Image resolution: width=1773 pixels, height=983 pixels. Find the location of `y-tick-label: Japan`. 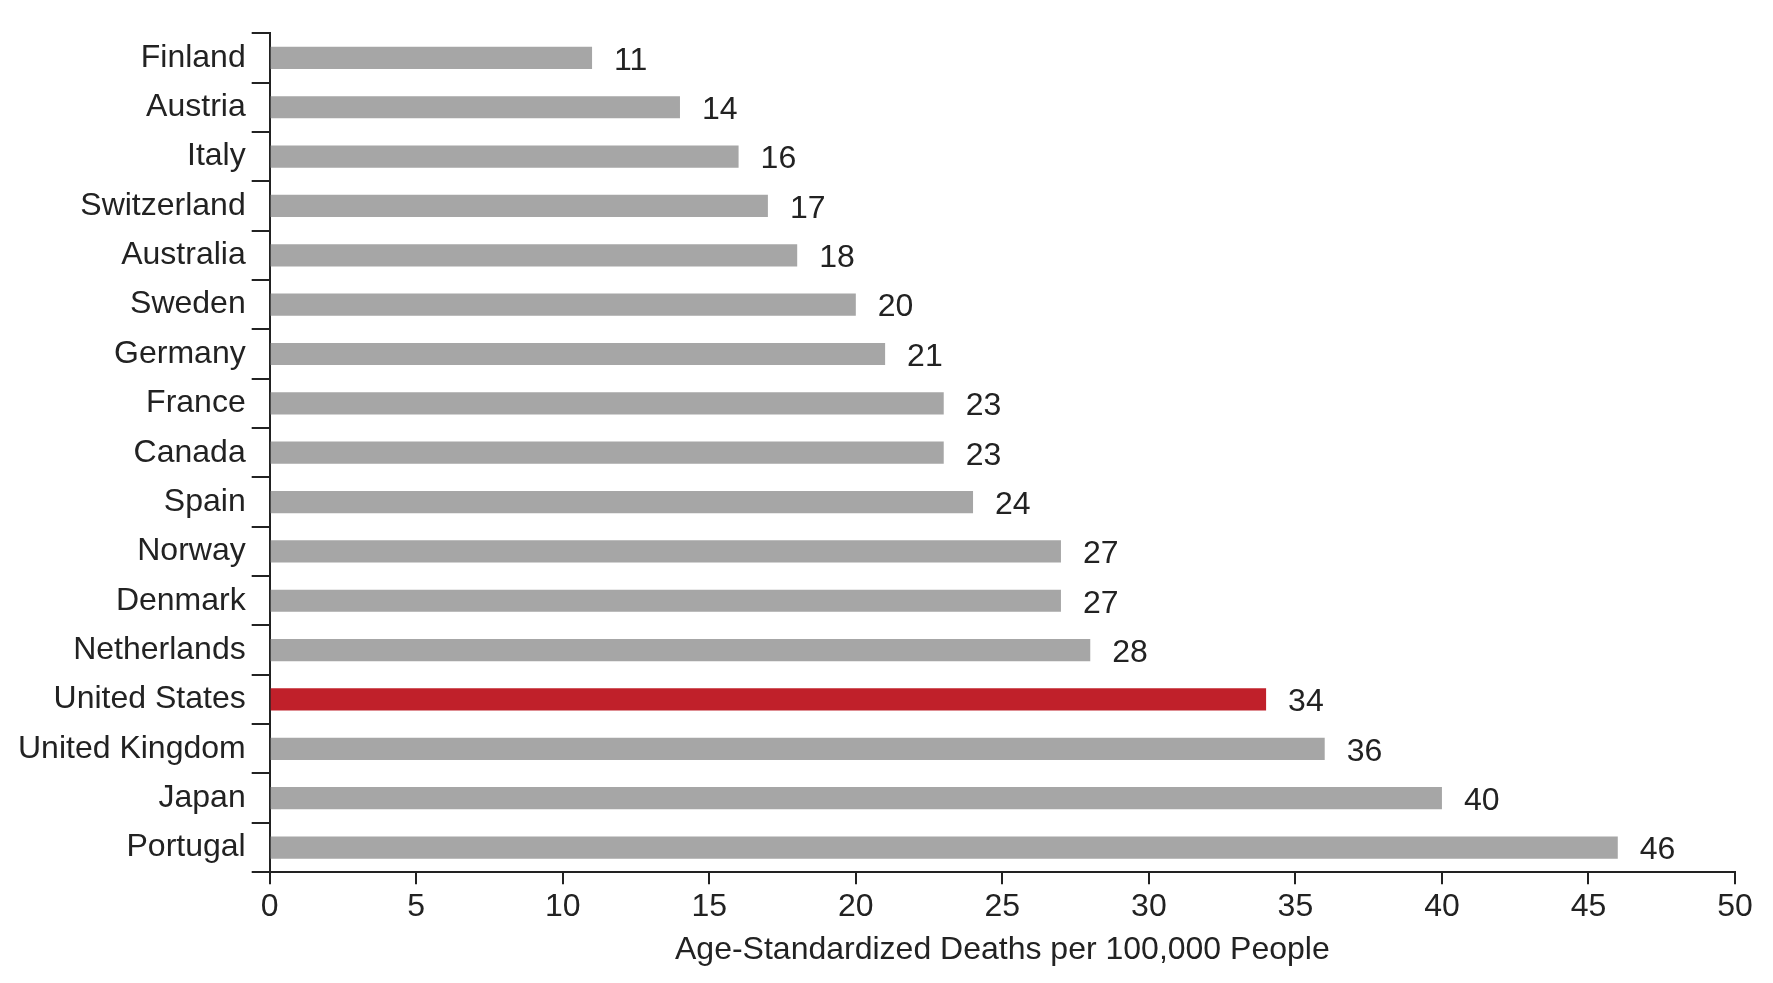

y-tick-label: Japan is located at coordinates (202, 796).